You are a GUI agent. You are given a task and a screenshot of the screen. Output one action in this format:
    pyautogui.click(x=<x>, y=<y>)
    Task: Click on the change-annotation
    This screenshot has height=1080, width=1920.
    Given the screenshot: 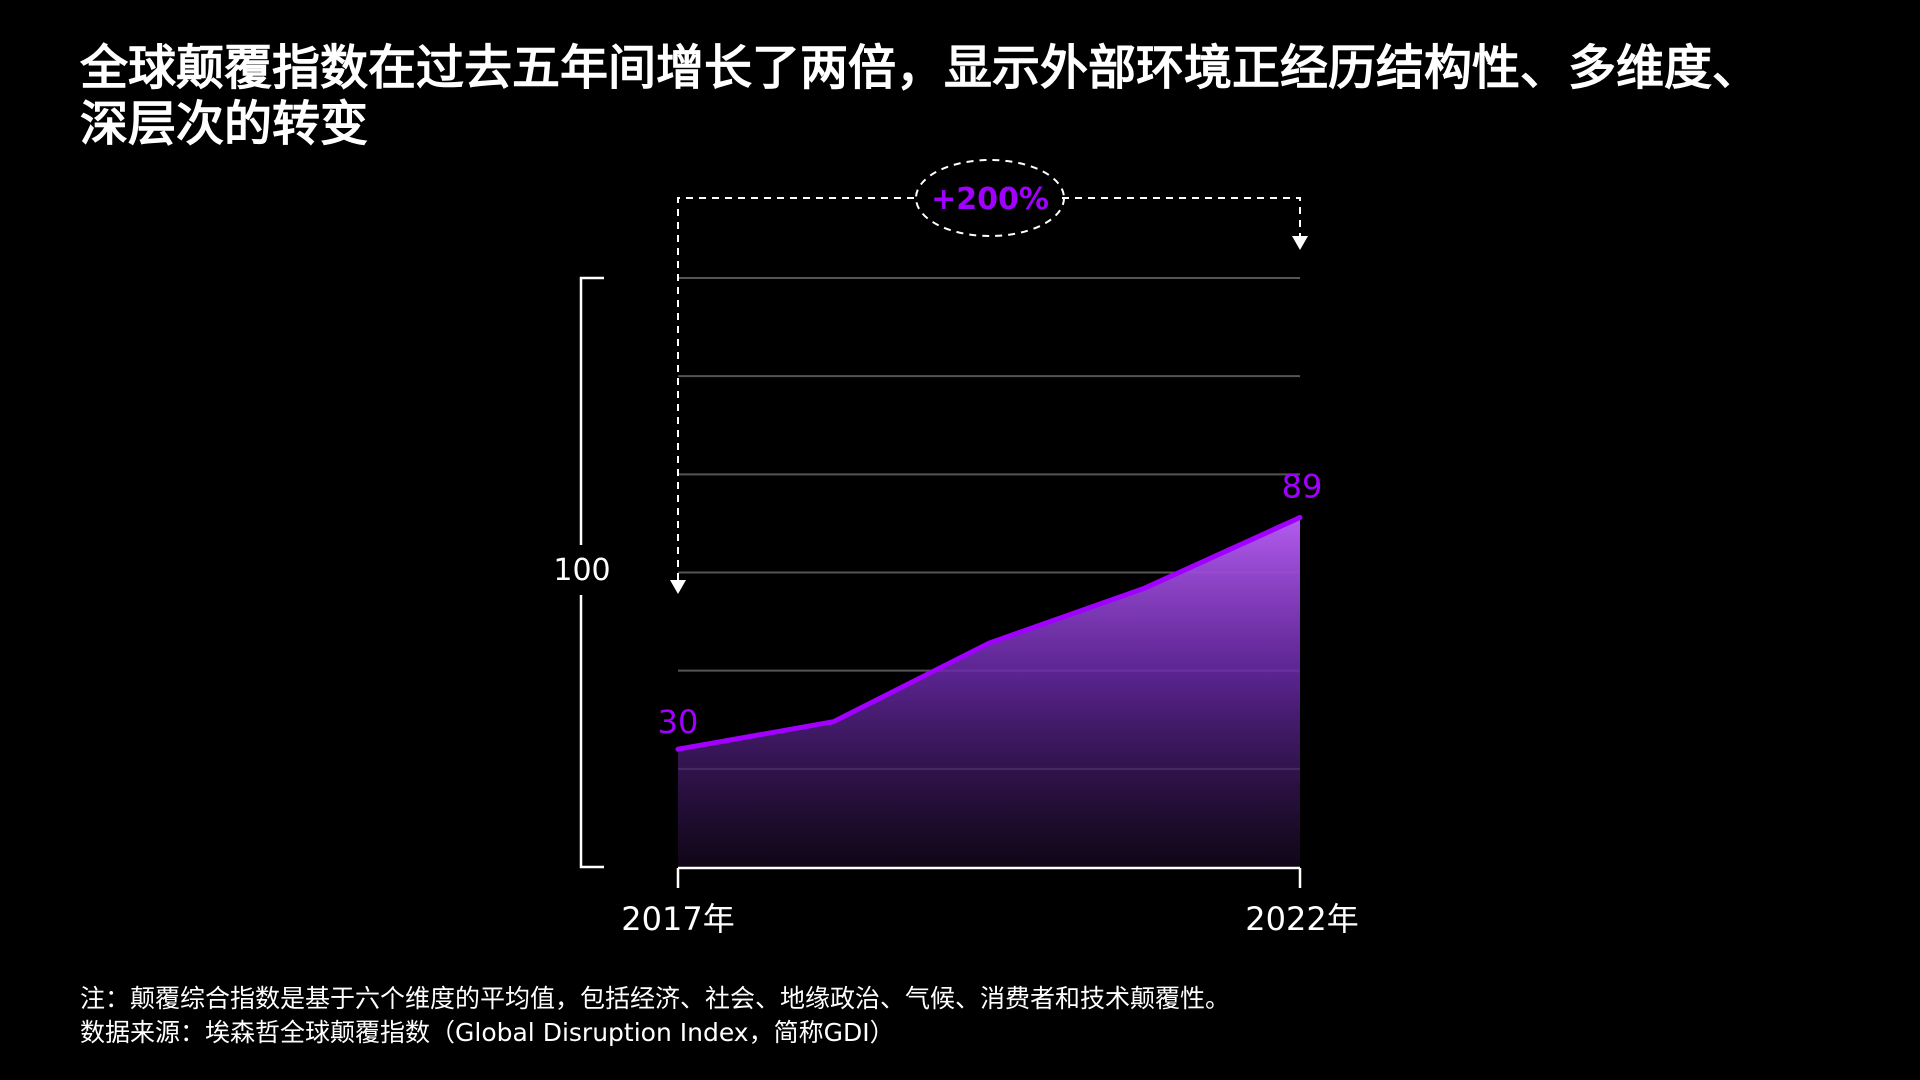 What is the action you would take?
    pyautogui.click(x=989, y=376)
    